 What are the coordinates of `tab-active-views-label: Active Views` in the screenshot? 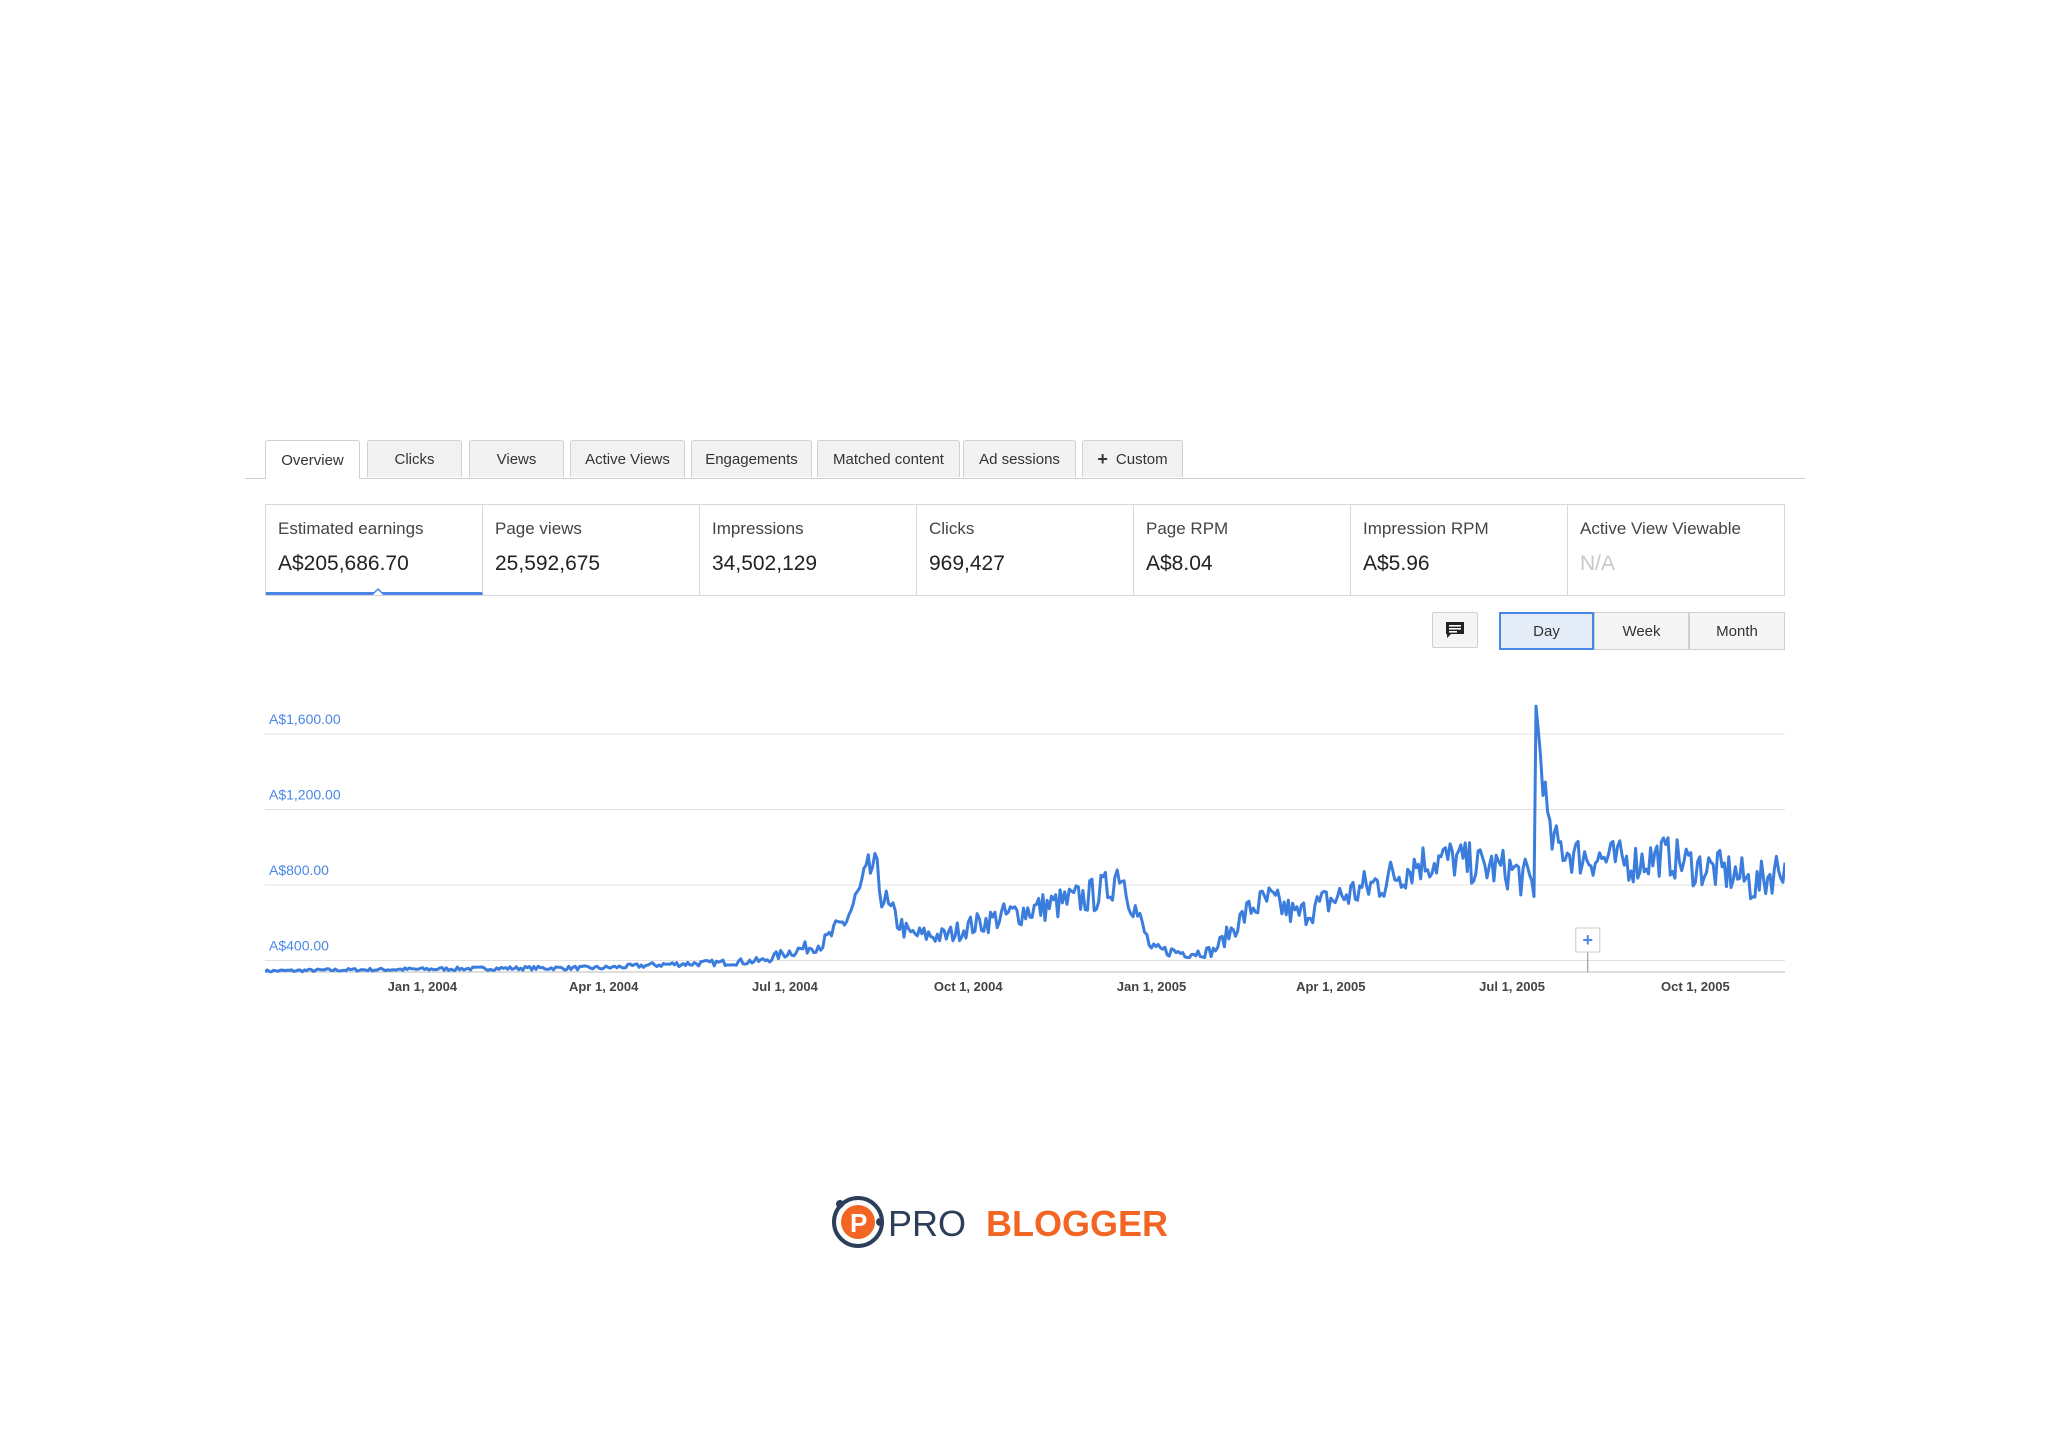 It's located at (627, 459).